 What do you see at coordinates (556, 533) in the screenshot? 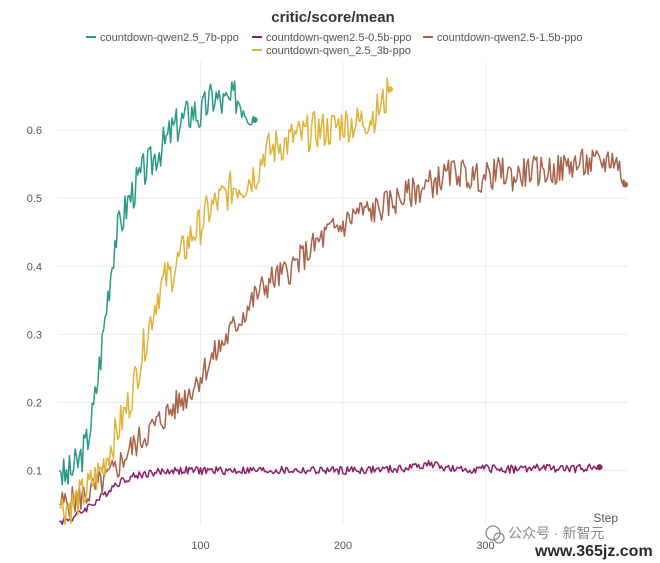
I see `watermark-text: 公众号 · 新智元` at bounding box center [556, 533].